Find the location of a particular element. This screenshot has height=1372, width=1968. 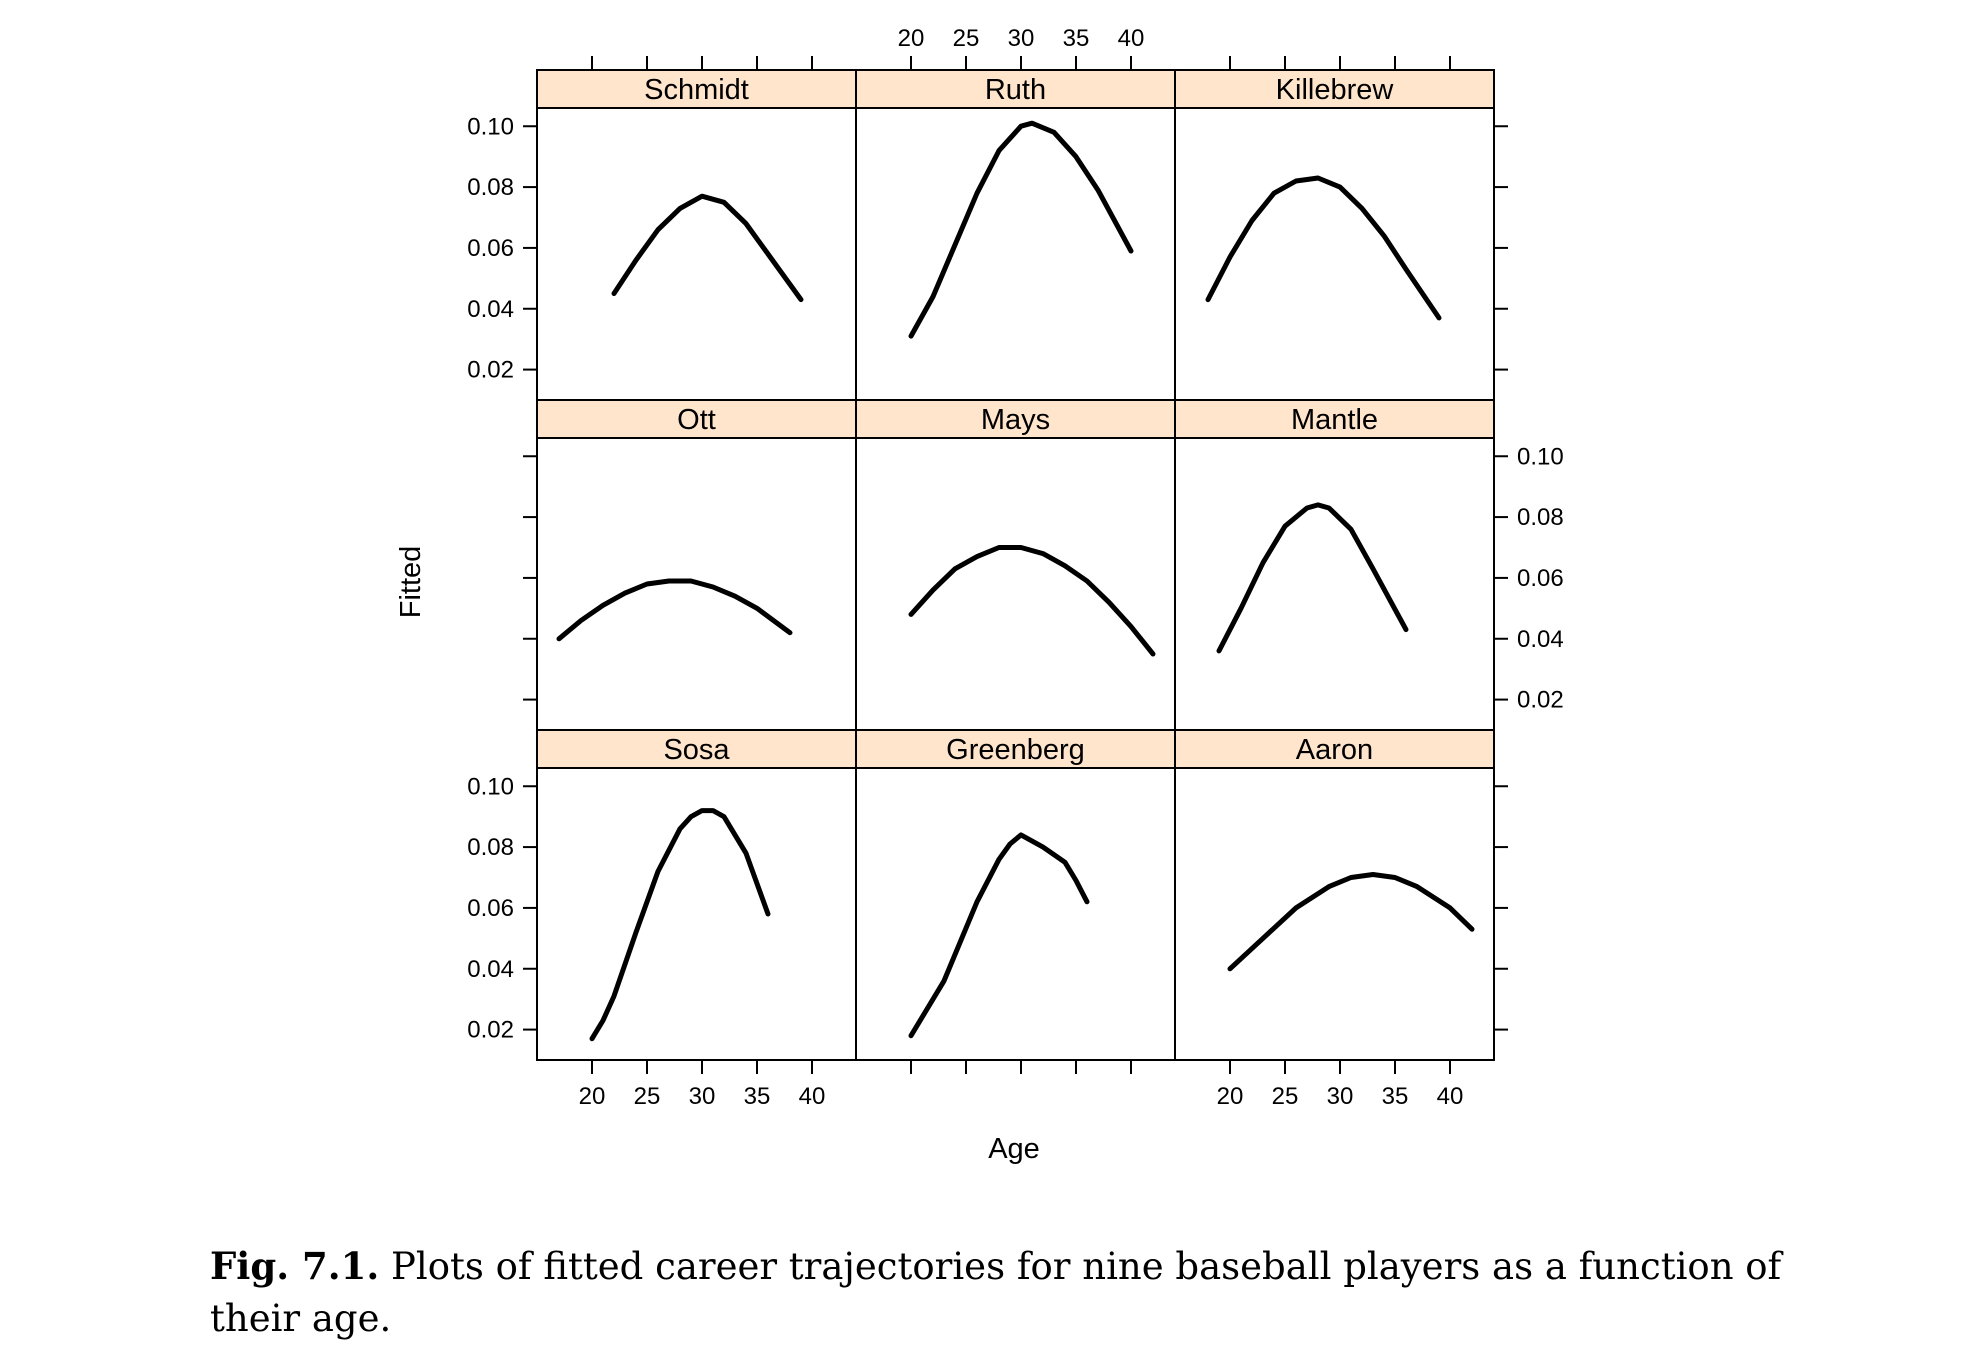

strip-label-schmidt: Schmidt is located at coordinates (696, 90).